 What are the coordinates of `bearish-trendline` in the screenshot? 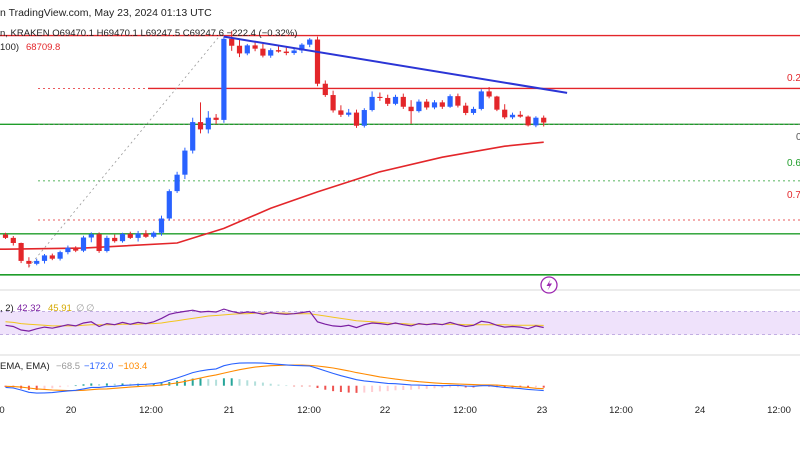 It's located at (395, 64).